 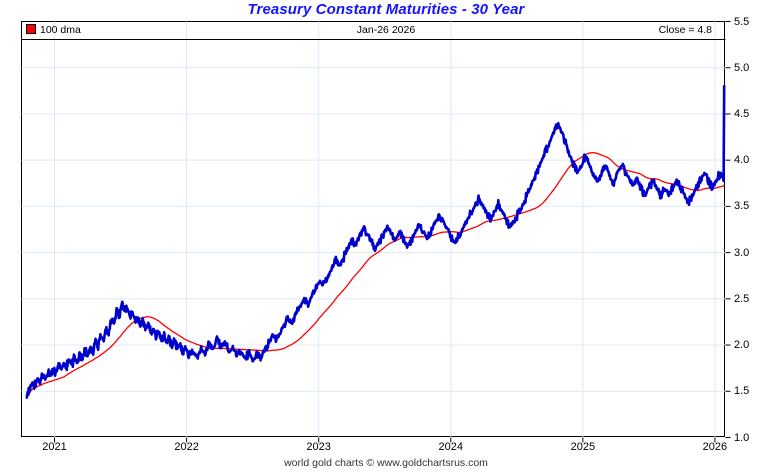 What do you see at coordinates (318, 447) in the screenshot?
I see `x-axis-tick-label: 2023` at bounding box center [318, 447].